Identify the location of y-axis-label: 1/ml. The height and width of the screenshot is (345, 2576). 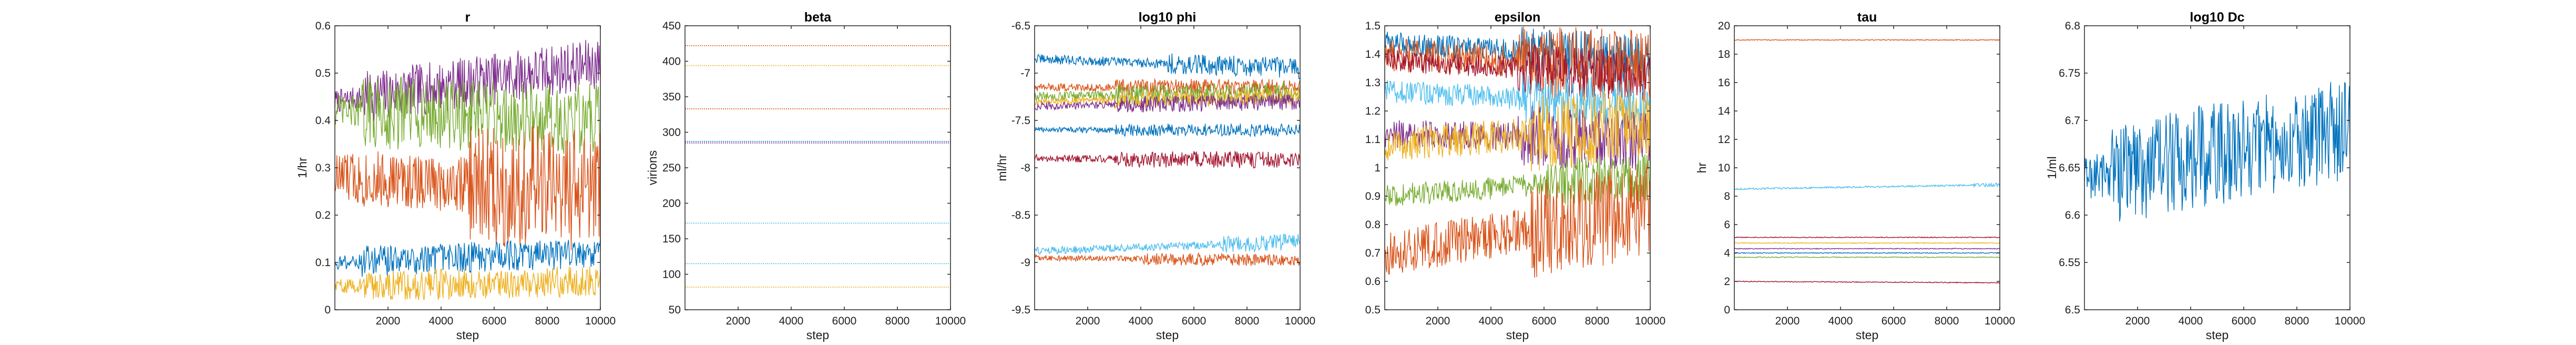
(2052, 167).